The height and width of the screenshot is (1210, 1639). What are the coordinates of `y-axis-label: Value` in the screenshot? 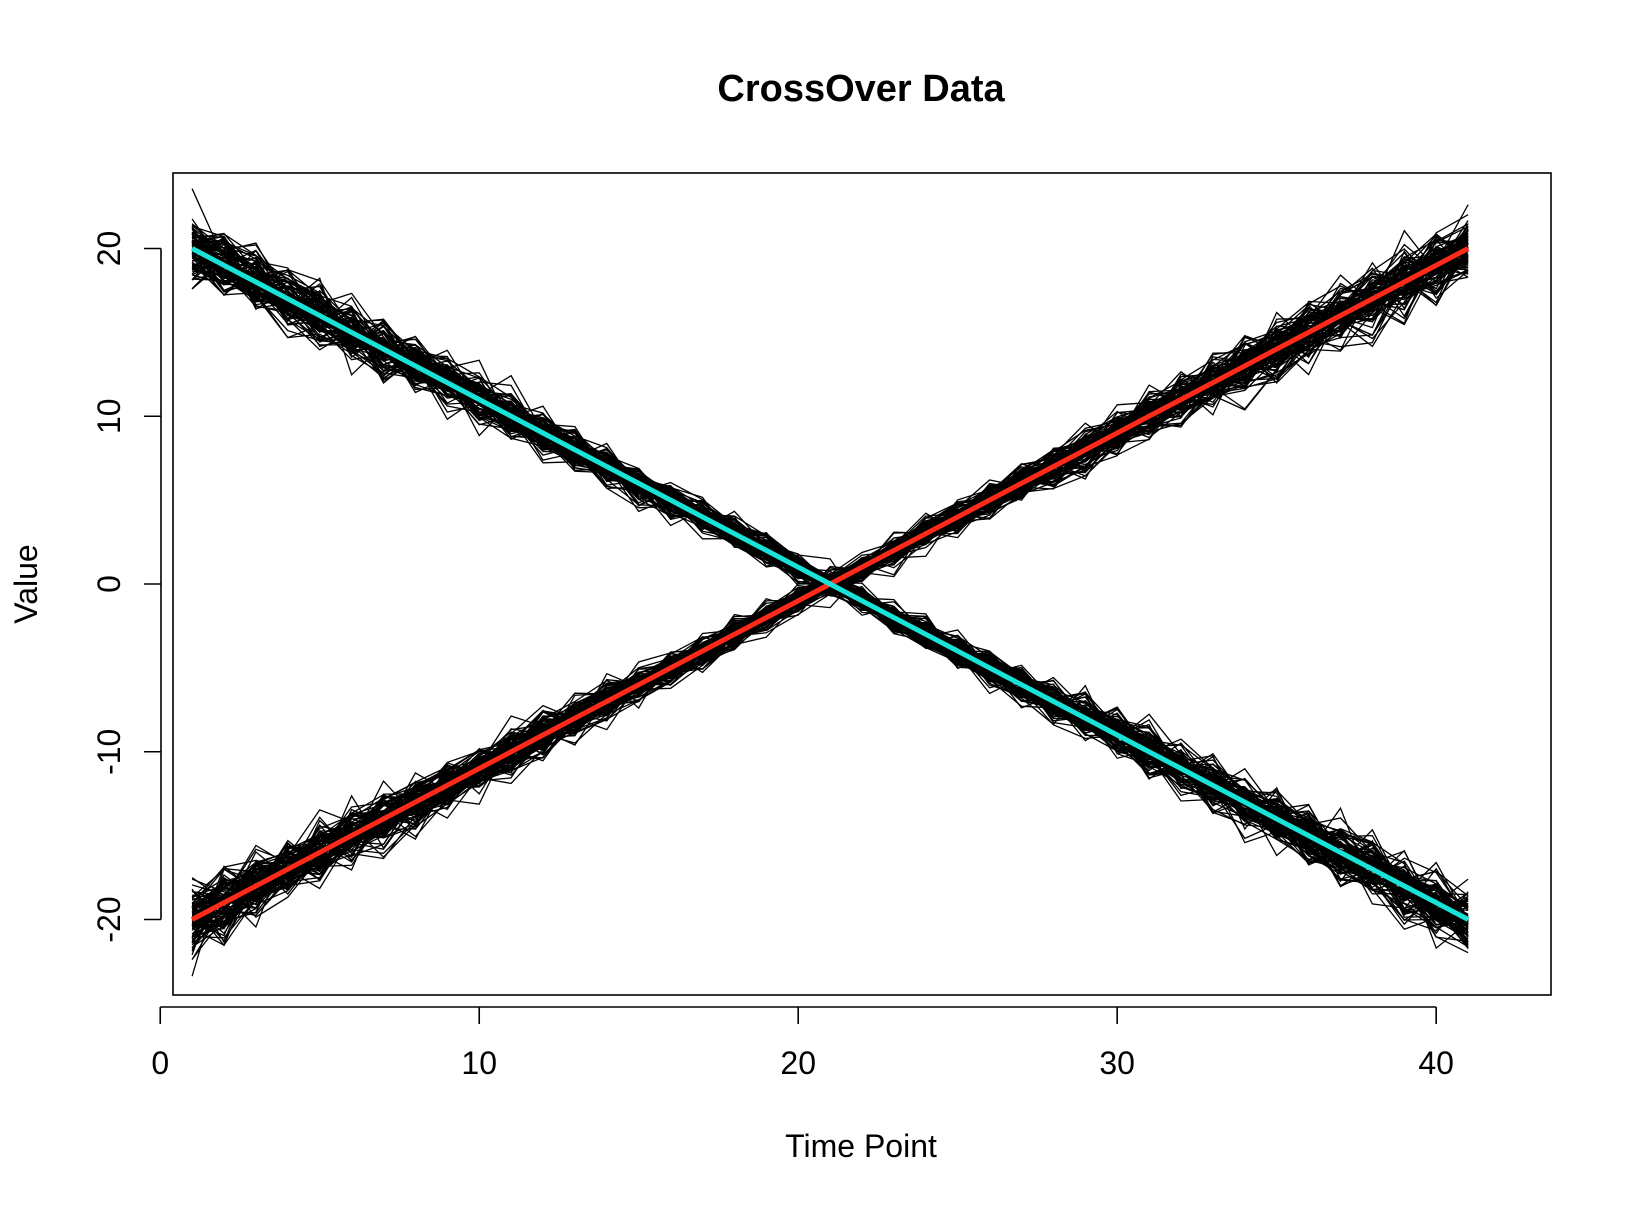 It's located at (26, 583).